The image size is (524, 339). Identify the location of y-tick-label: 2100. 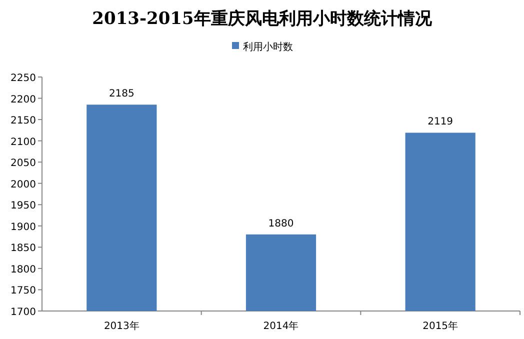
(23, 142).